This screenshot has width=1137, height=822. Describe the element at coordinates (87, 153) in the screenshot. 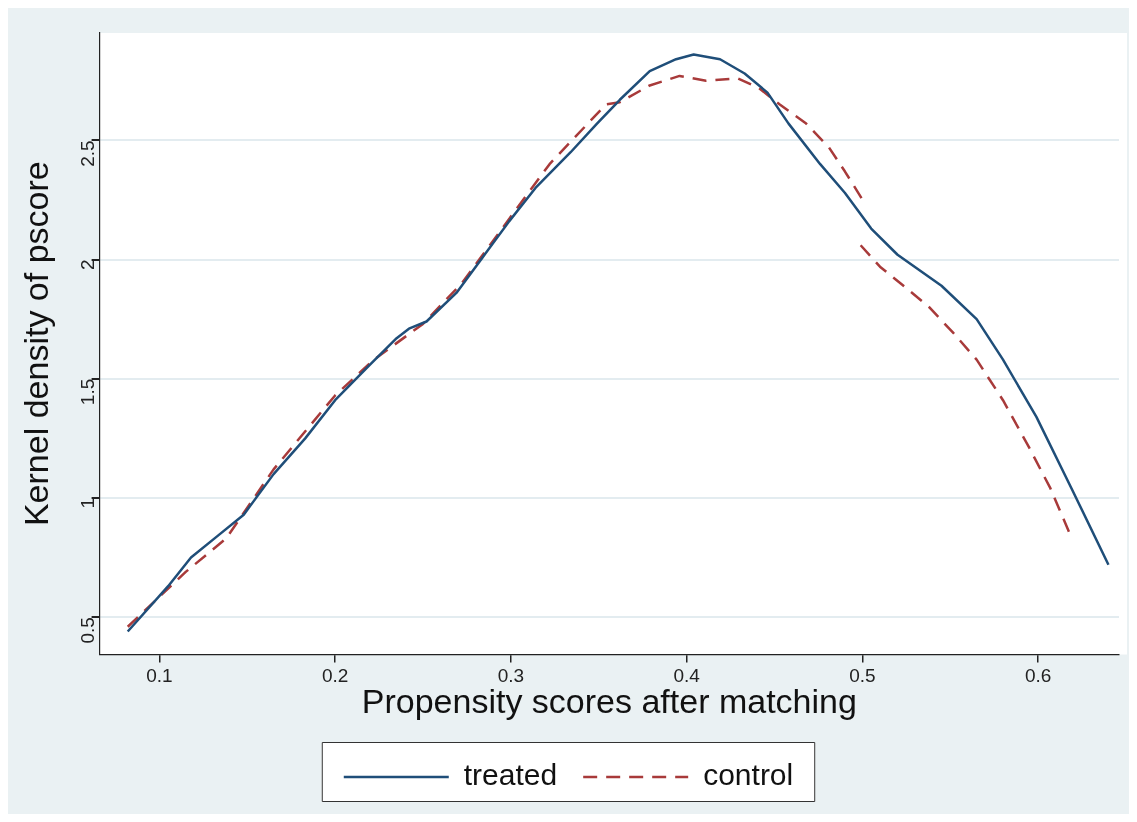

I see `y-tick-label: 2.5` at that location.